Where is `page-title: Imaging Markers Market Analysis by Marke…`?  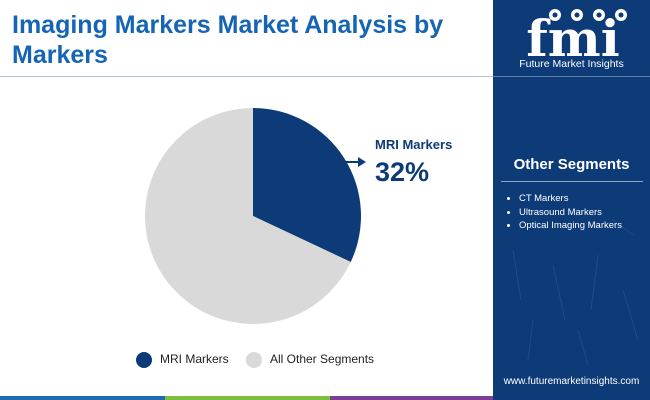 page-title: Imaging Markers Market Analysis by Marke… is located at coordinates (228, 40).